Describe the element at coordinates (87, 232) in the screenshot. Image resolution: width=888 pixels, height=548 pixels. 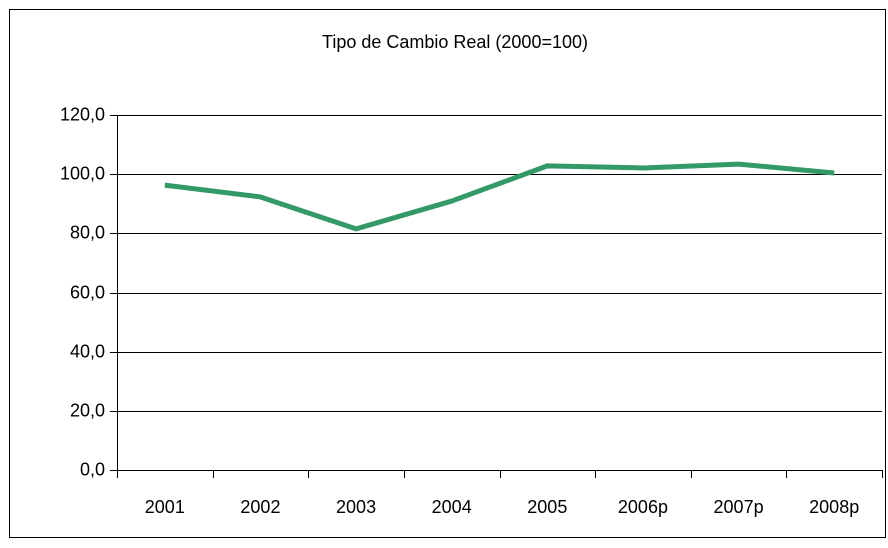
I see `y-tick-label: 80,0` at that location.